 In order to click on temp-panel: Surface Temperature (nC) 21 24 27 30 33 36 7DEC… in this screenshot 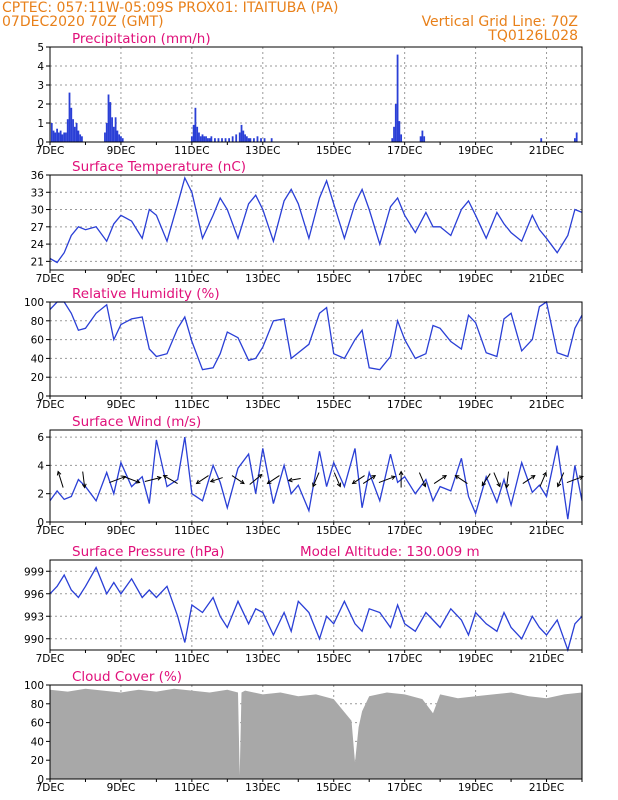, I will do `click(307, 222)`.